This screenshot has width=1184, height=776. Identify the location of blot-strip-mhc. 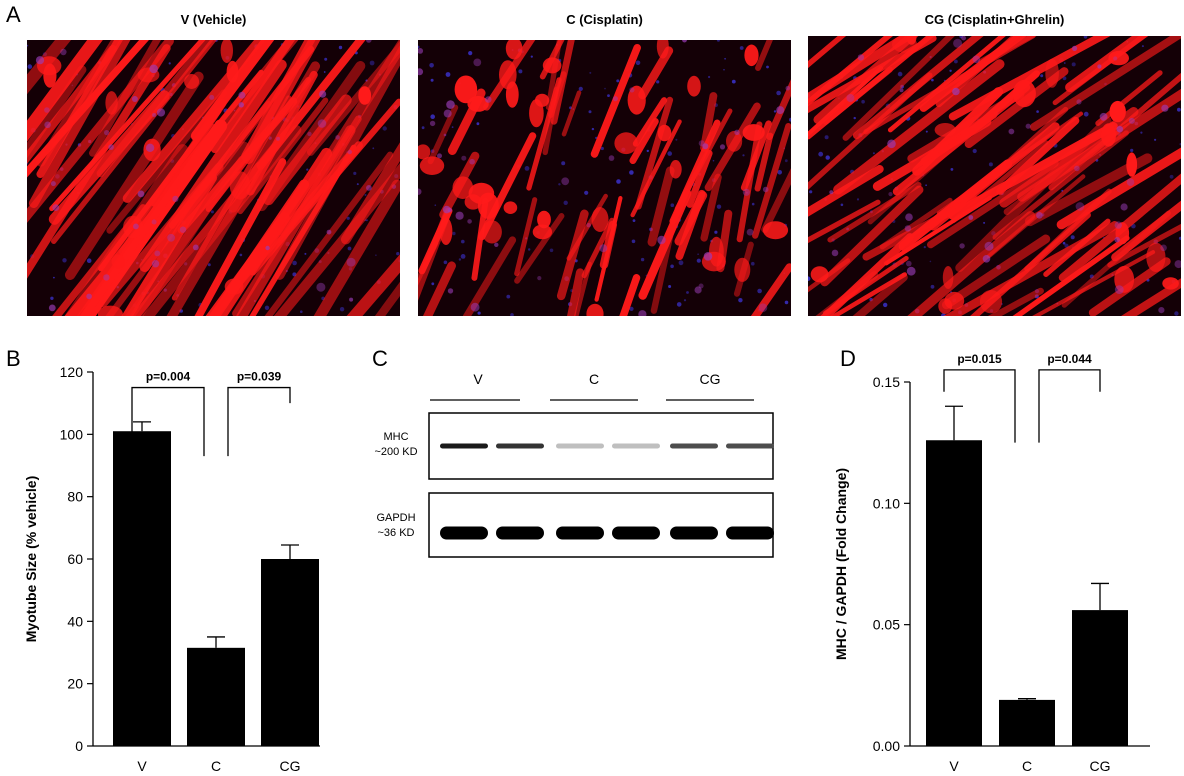
(601, 446).